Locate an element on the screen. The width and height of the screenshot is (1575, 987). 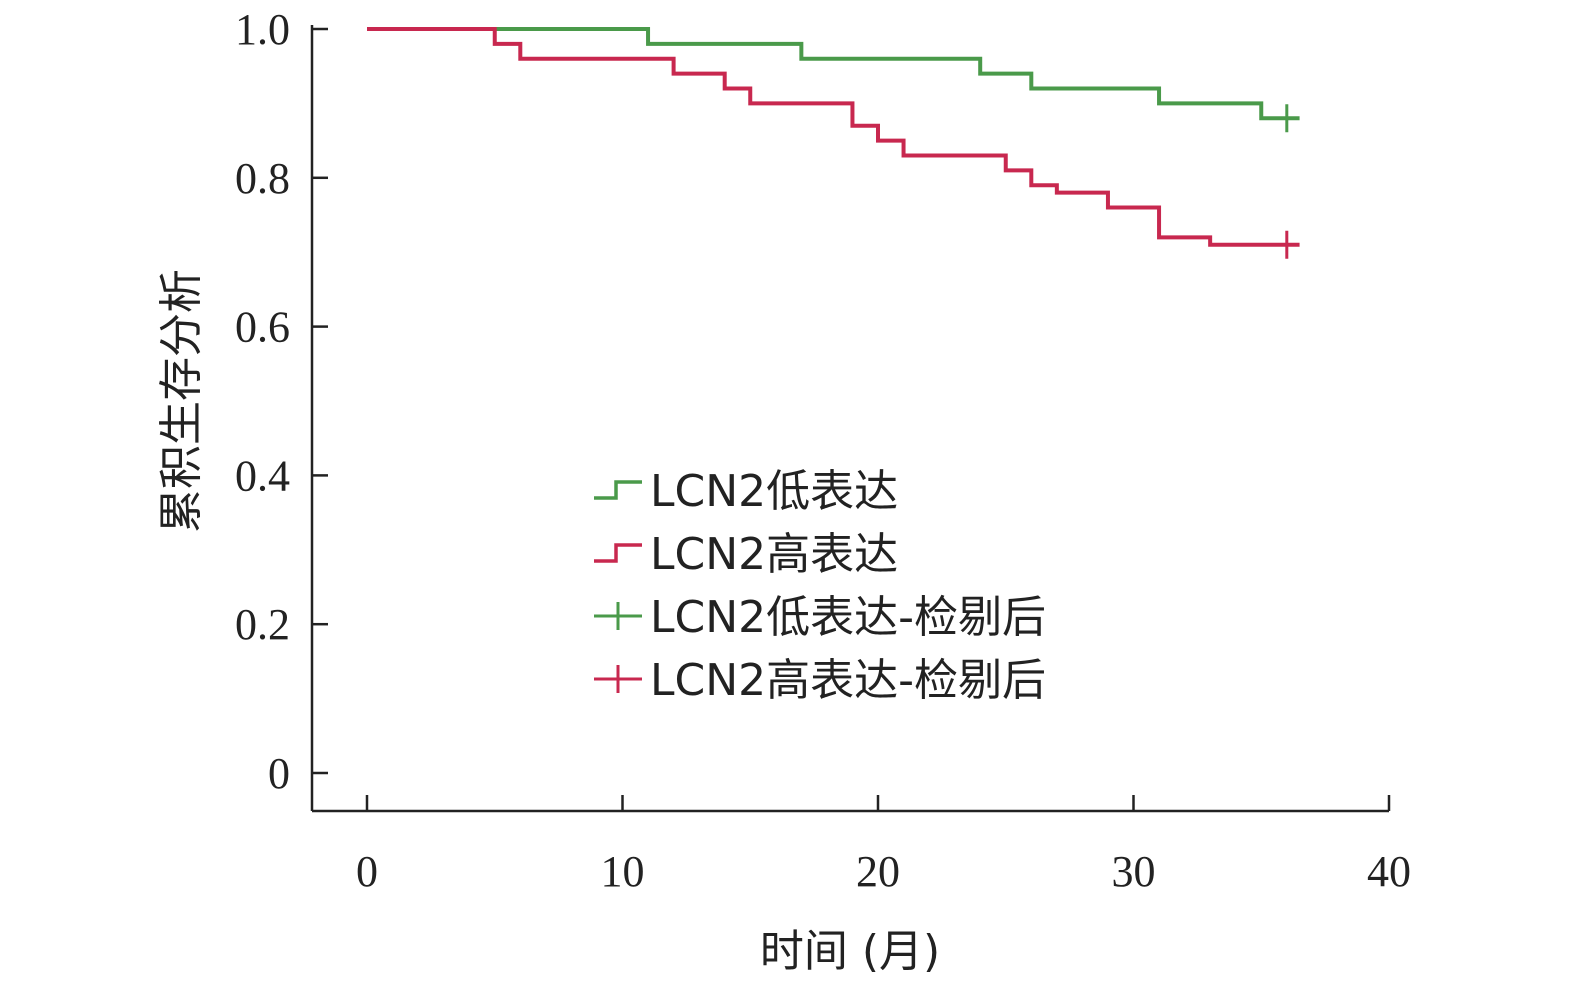
y-tick-label: 0.6 is located at coordinates (262, 327).